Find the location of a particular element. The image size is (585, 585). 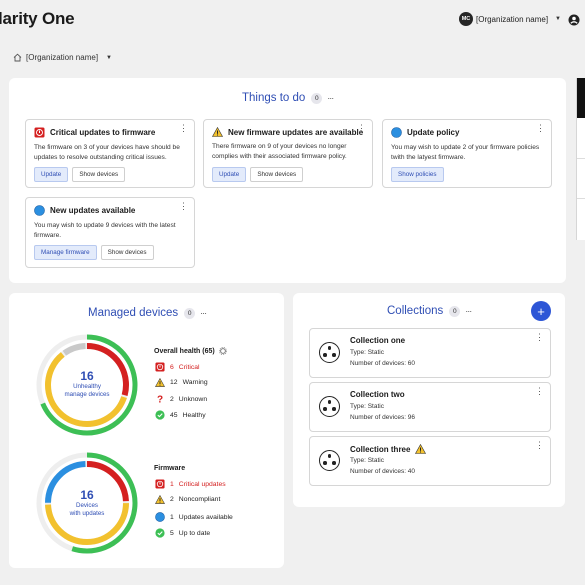

health-segment-critical is located at coordinates (87, 385).